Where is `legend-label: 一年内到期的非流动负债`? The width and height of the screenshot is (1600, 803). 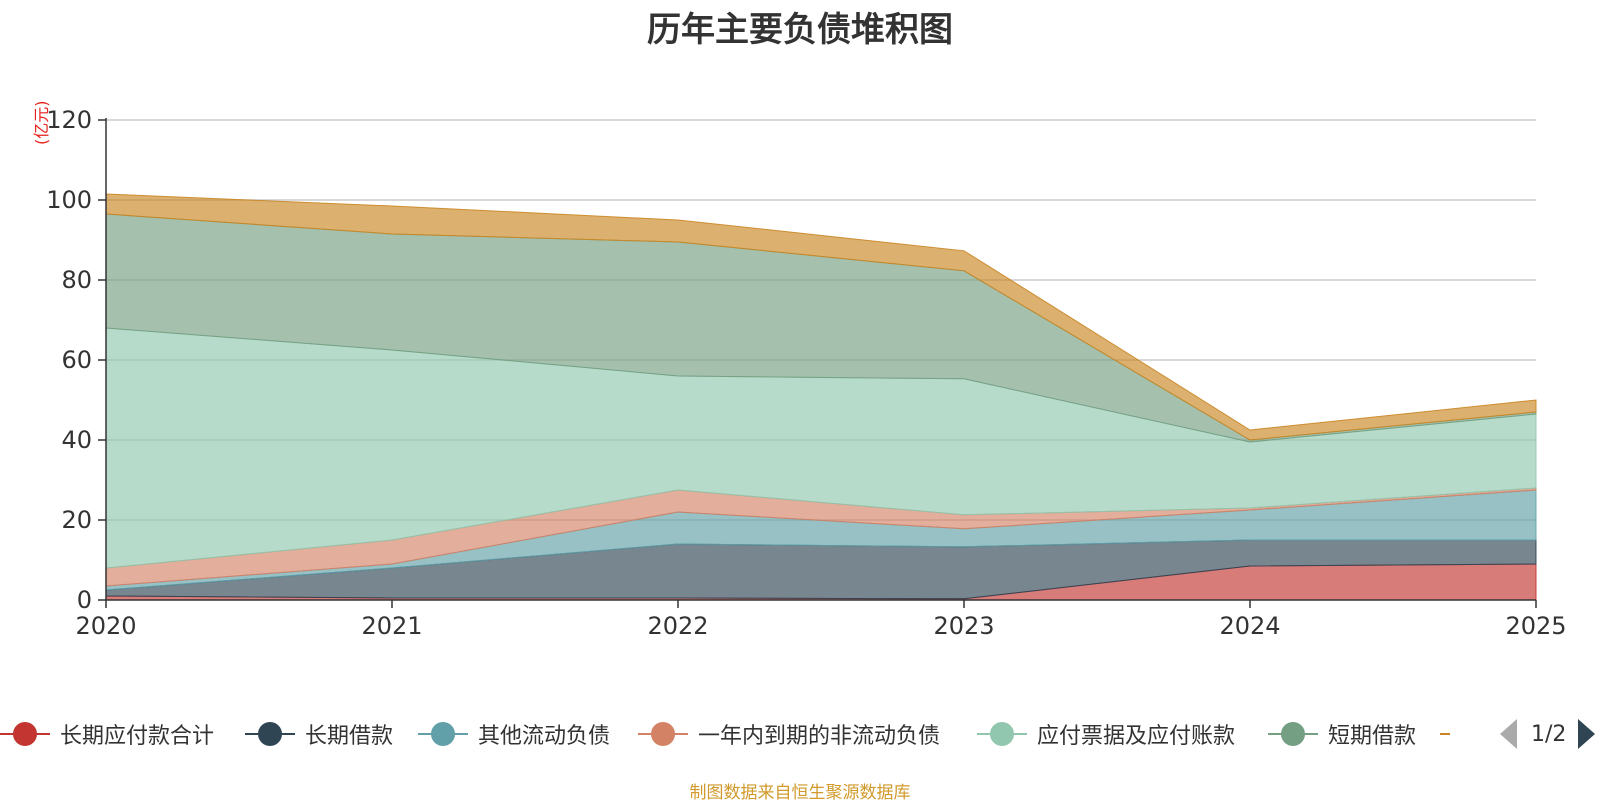
legend-label: 一年内到期的非流动负债 is located at coordinates (819, 736).